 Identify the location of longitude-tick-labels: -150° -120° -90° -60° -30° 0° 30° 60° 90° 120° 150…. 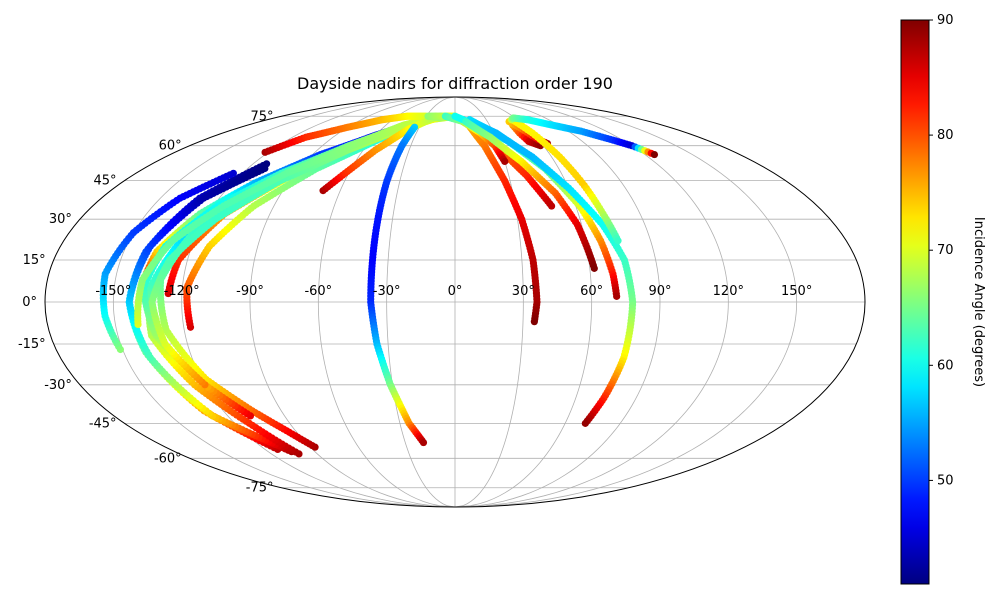
(453, 291).